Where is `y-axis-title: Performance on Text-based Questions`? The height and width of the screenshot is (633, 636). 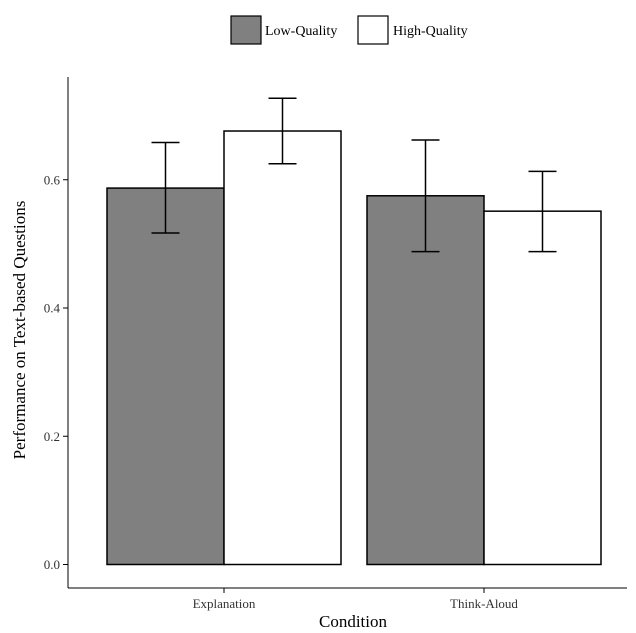
y-axis-title: Performance on Text-based Questions is located at coordinates (19, 330).